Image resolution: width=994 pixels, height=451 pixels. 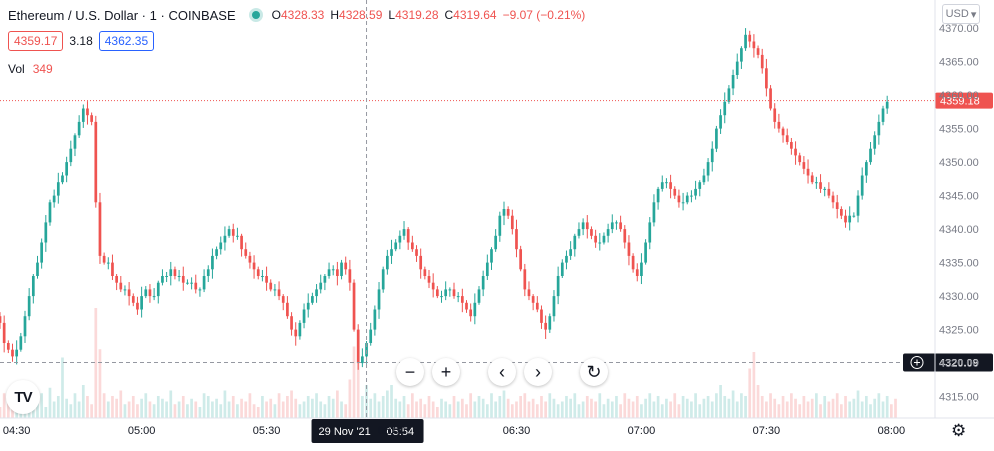 What do you see at coordinates (122, 15) in the screenshot?
I see `symbol-title: Ethereum / U.S. Dollar · 1 · COINBASE` at bounding box center [122, 15].